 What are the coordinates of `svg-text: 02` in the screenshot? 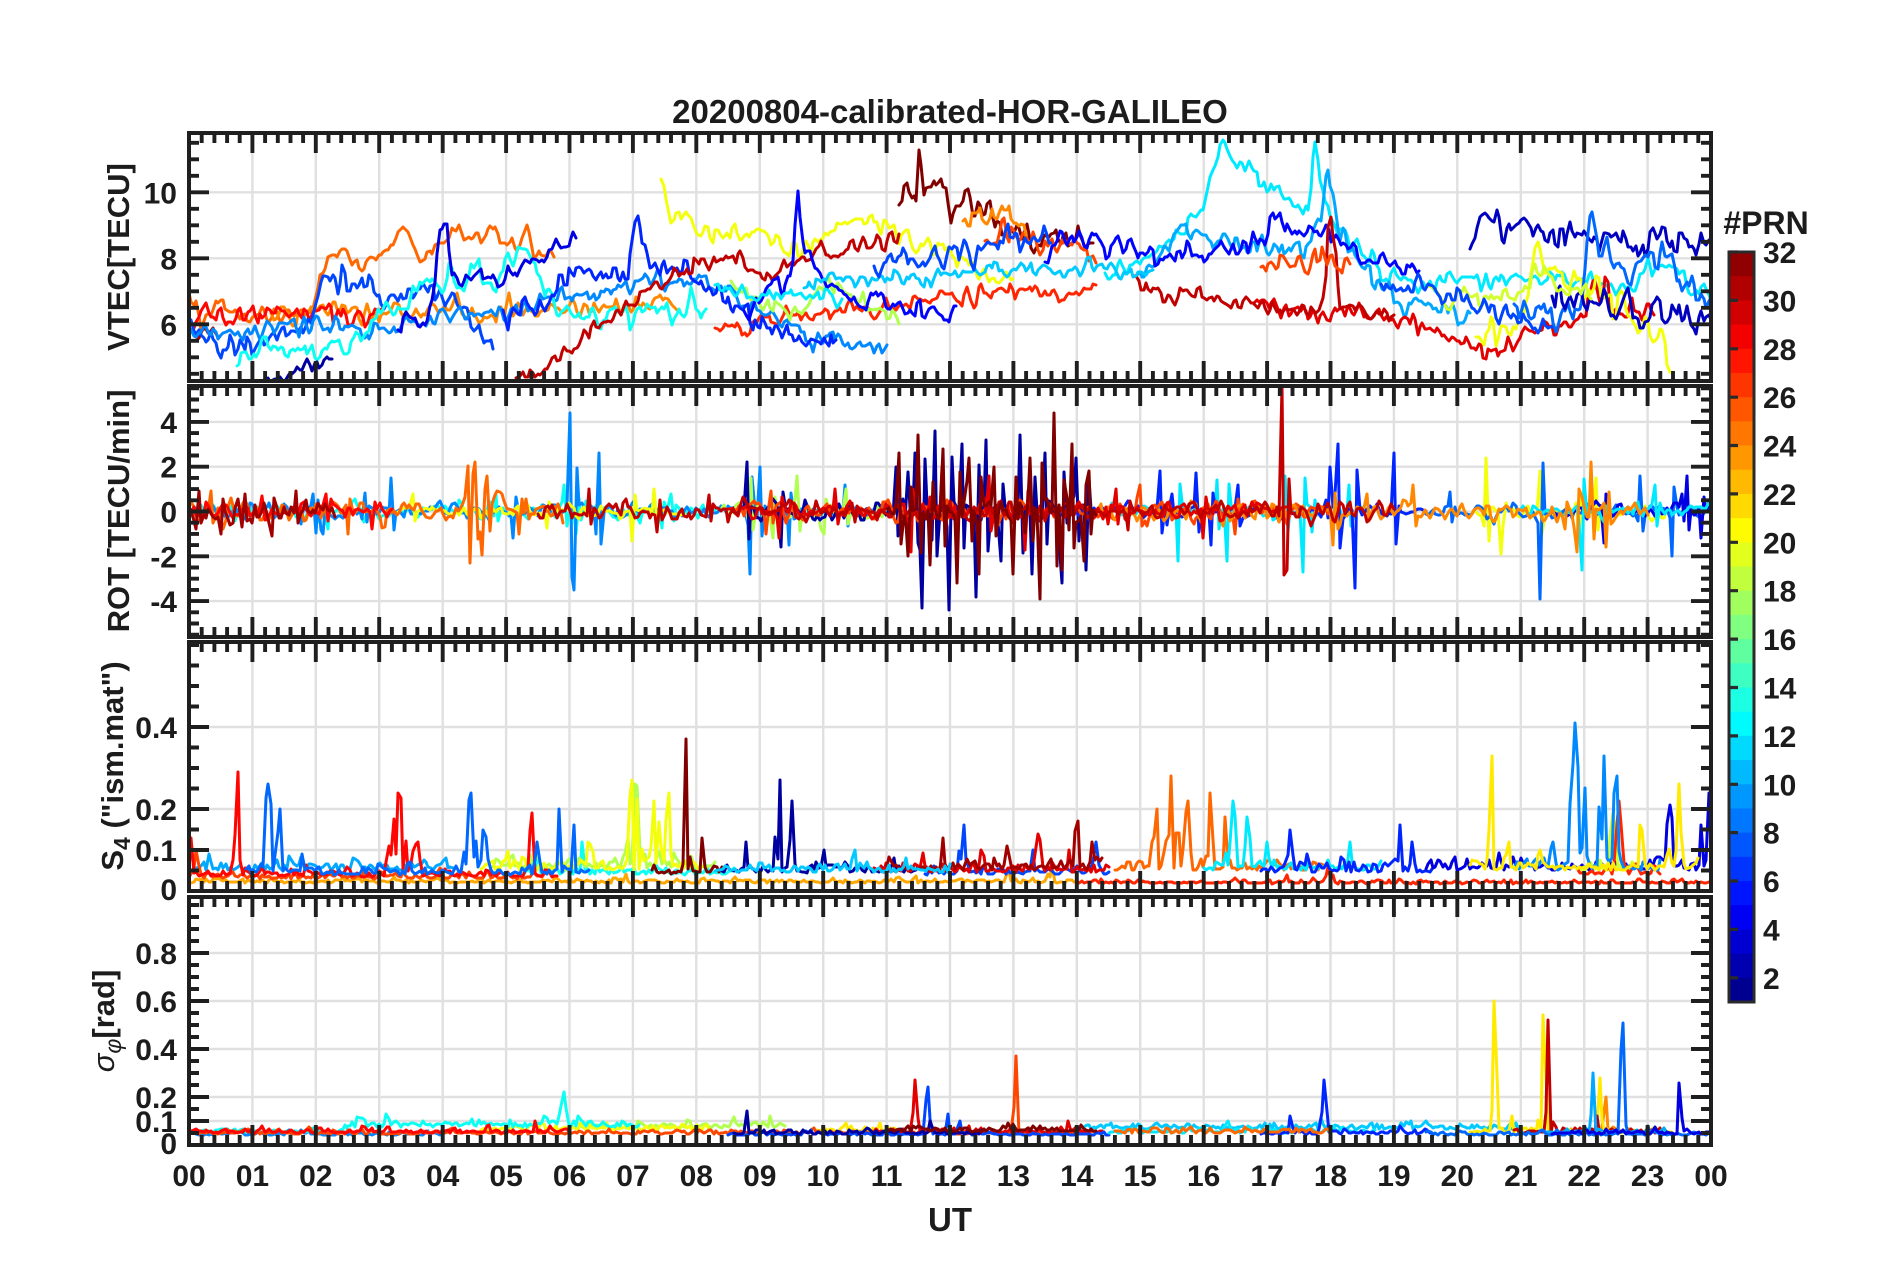 It's located at (315, 1176).